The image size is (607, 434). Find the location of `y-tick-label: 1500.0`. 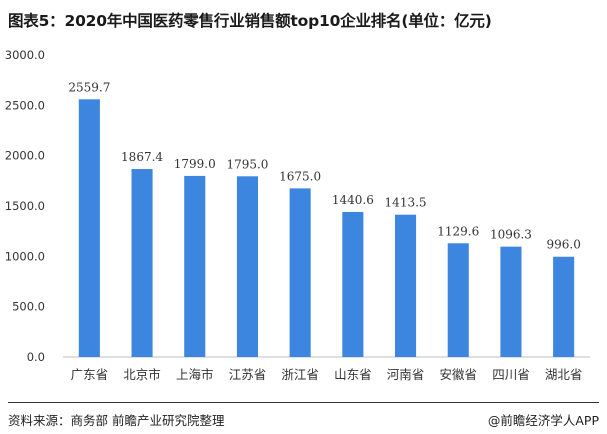

y-tick-label: 1500.0 is located at coordinates (25, 206).